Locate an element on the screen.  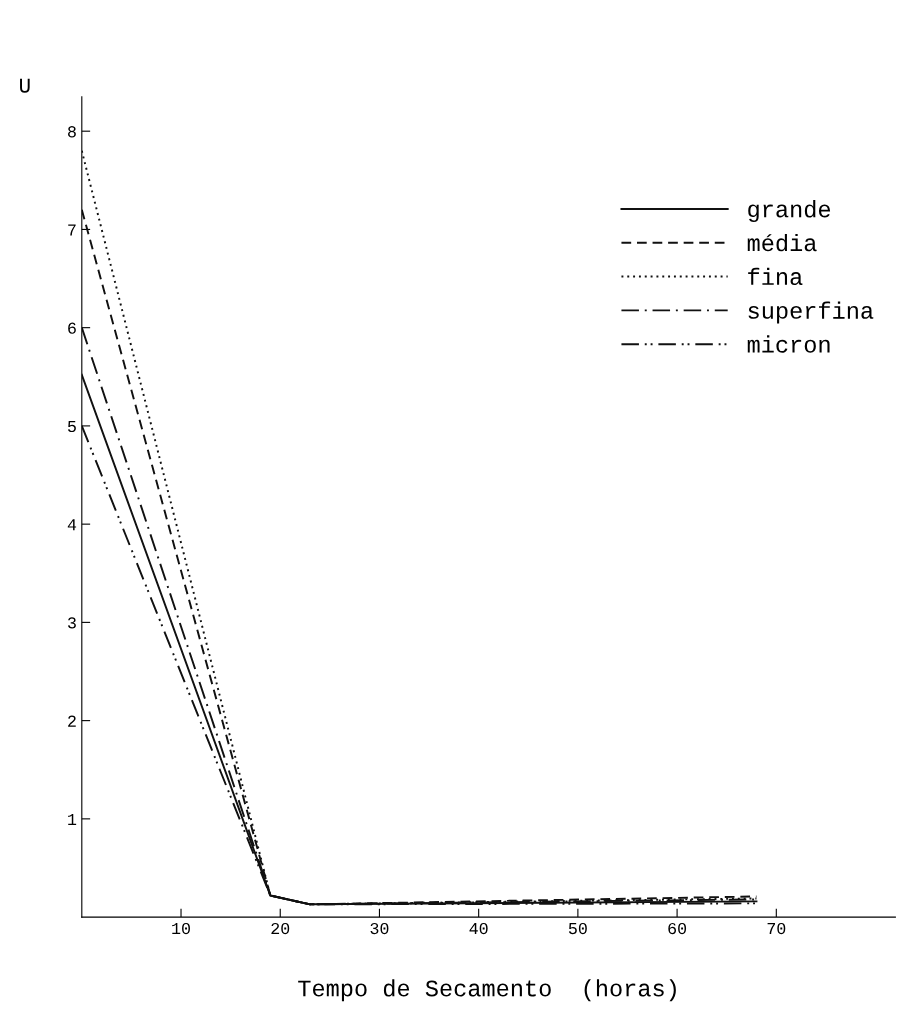
y-axis-title: U is located at coordinates (25, 85).